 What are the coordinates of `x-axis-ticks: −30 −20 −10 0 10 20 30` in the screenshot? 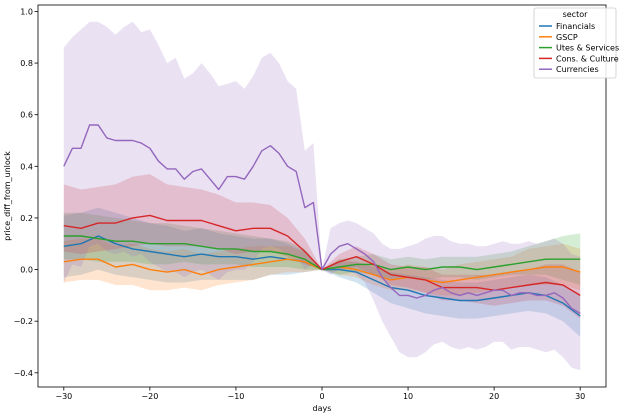 It's located at (320, 394).